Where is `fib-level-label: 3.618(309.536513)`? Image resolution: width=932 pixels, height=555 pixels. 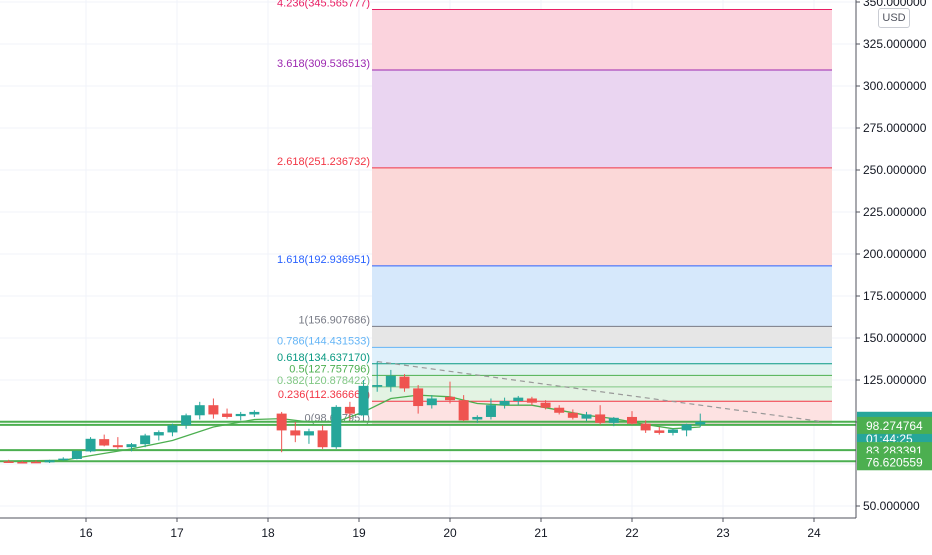
fib-level-label: 3.618(309.536513) is located at coordinates (323, 64).